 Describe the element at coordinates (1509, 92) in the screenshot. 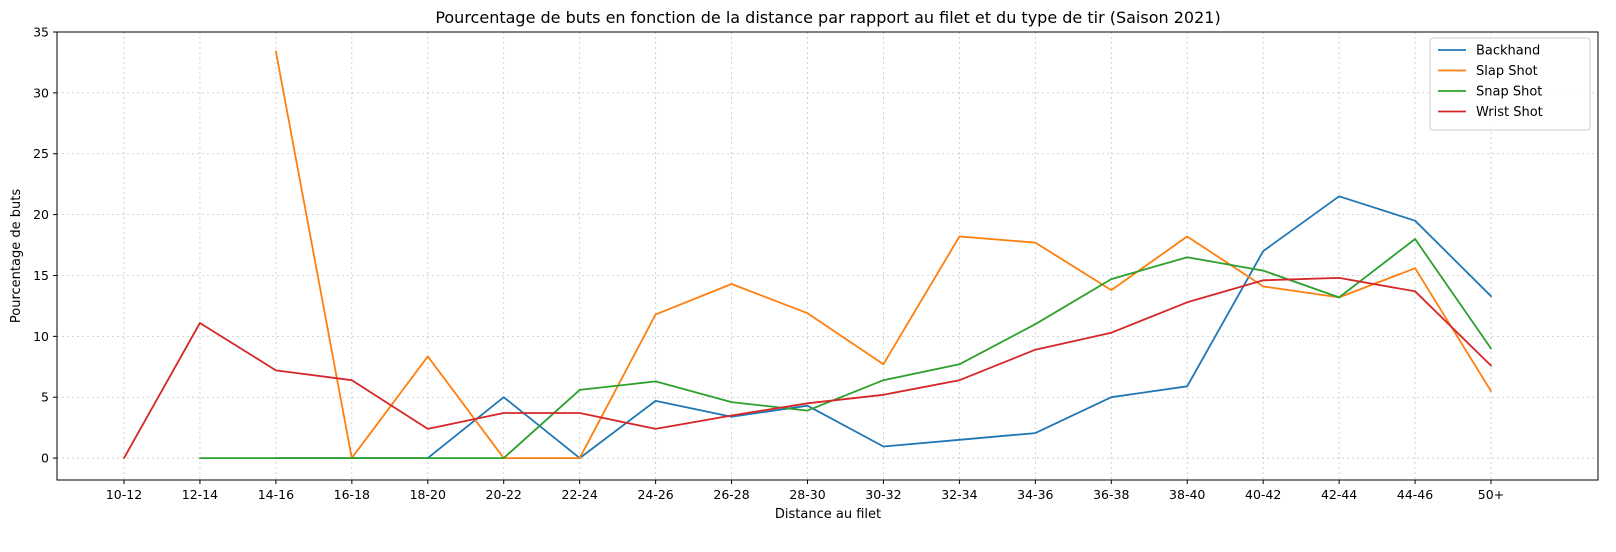

I see `legend-label-snap-shot: Snap Shot` at that location.